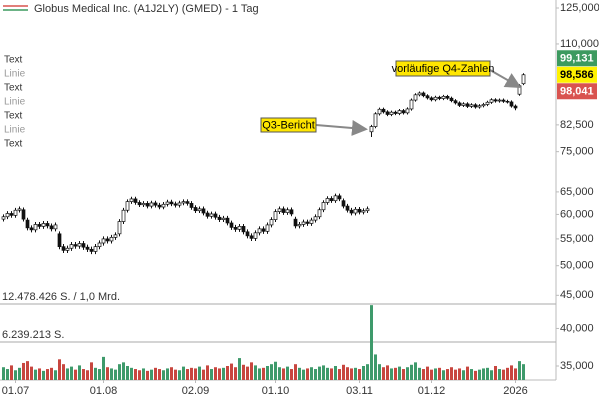 The height and width of the screenshot is (400, 599). What do you see at coordinates (579, 8) in the screenshot?
I see `y-tick-label: 125,000` at bounding box center [579, 8].